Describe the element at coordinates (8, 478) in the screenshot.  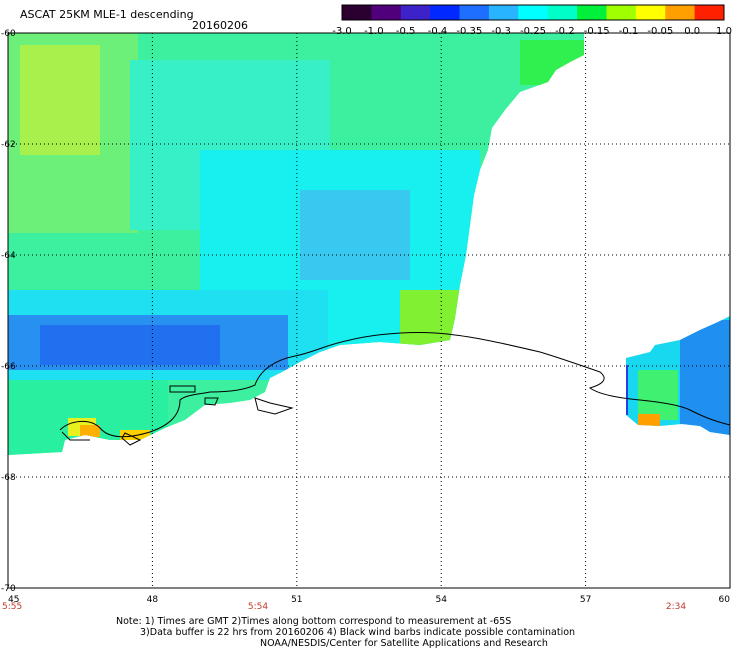
I see `lat-label: -68` at that location.